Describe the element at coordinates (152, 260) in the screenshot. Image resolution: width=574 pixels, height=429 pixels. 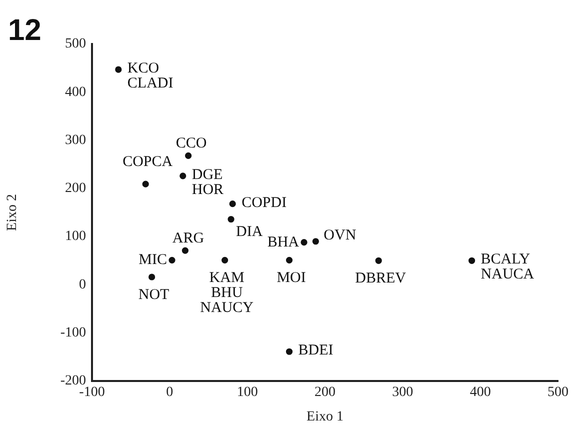
I see `annotation: MIC` at that location.